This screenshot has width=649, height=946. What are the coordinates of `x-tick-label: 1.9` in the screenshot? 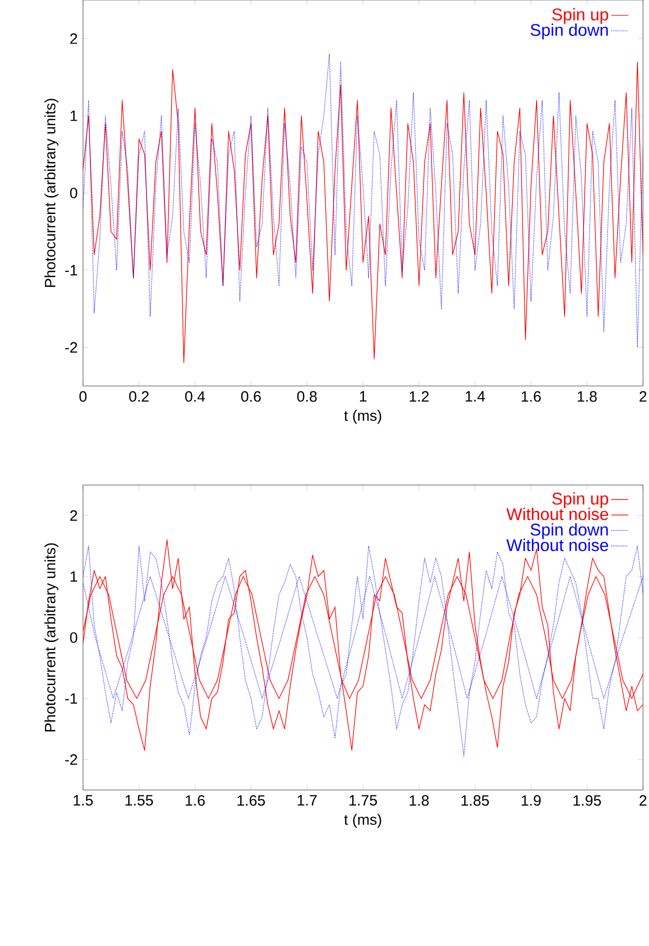 It's located at (531, 800).